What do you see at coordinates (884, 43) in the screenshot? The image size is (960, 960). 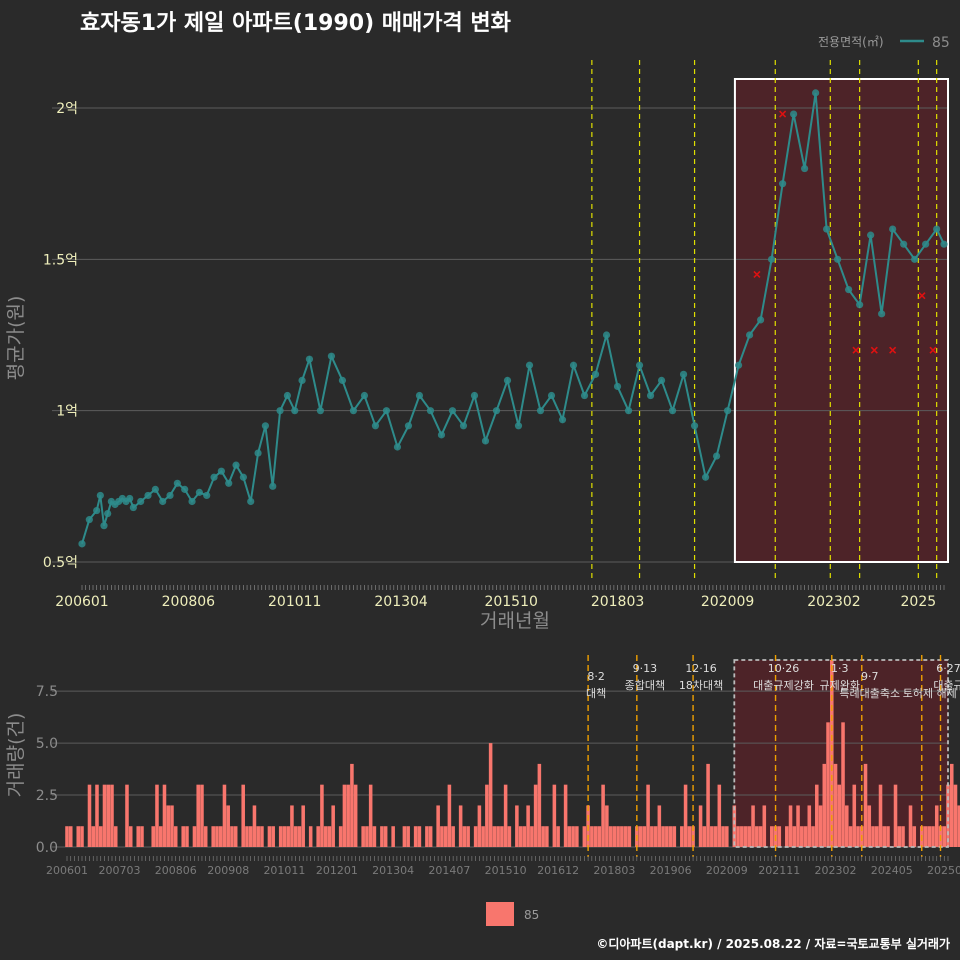 I see `top-legend: 전용면적(㎡) 85` at bounding box center [884, 43].